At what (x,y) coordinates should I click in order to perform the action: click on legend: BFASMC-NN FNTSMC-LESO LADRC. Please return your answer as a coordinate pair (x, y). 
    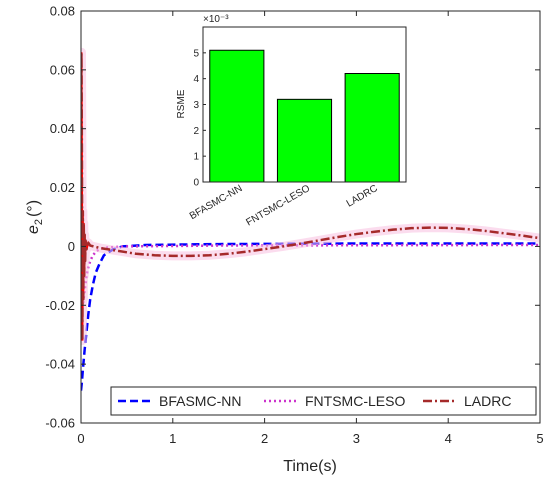
    Looking at the image, I should click on (323, 401).